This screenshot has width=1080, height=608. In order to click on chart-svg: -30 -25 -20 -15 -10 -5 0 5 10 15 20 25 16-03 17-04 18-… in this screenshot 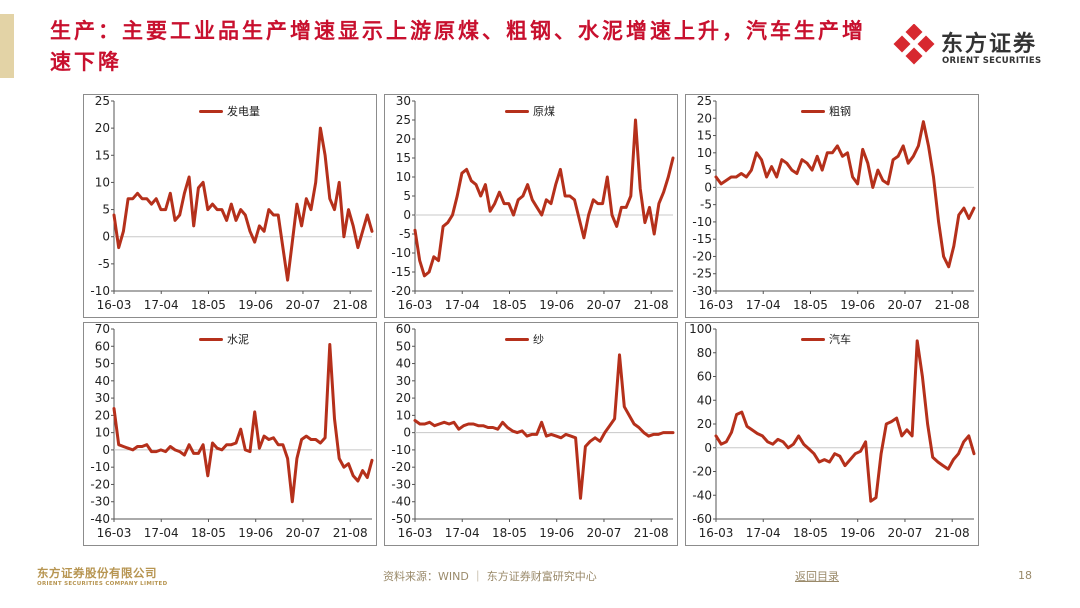, I will do `click(834, 203)`.